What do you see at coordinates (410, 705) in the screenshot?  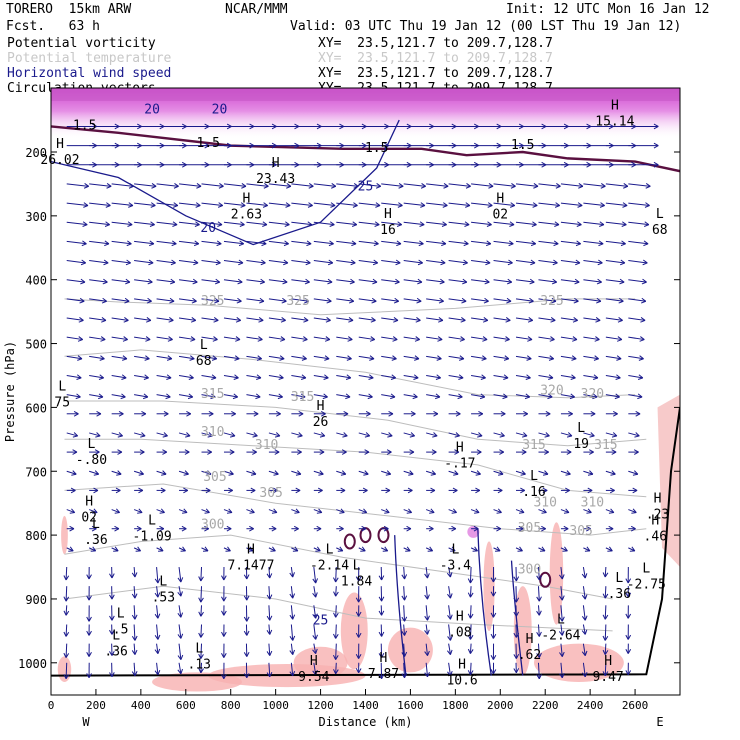 I see `x-tick-label: 1600` at bounding box center [410, 705].